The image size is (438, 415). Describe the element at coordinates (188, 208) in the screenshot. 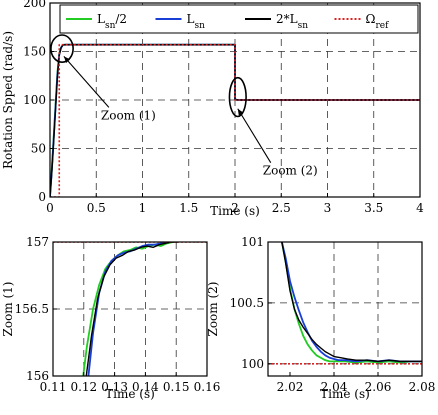

I see `x-tick-label: 1.5` at that location.